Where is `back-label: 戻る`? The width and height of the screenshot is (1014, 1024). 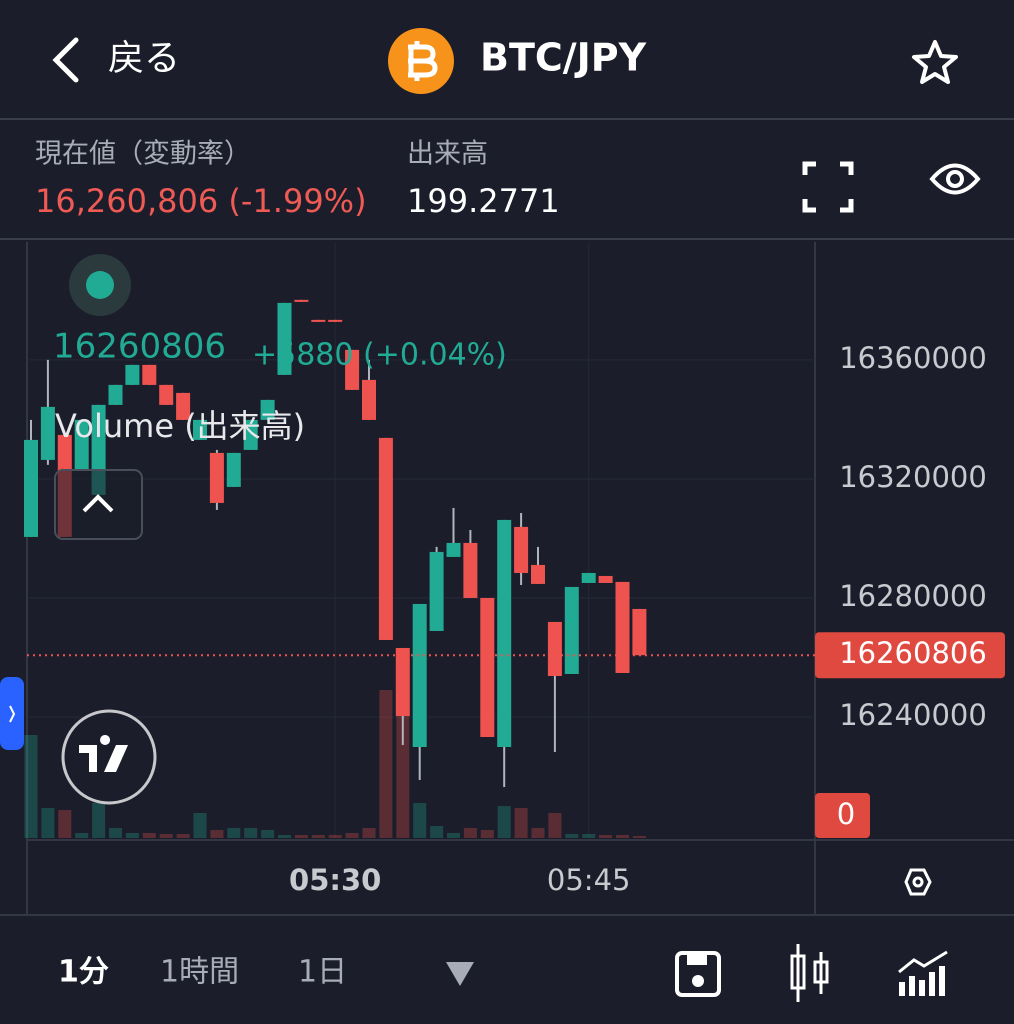
back-label: 戻る is located at coordinates (144, 58).